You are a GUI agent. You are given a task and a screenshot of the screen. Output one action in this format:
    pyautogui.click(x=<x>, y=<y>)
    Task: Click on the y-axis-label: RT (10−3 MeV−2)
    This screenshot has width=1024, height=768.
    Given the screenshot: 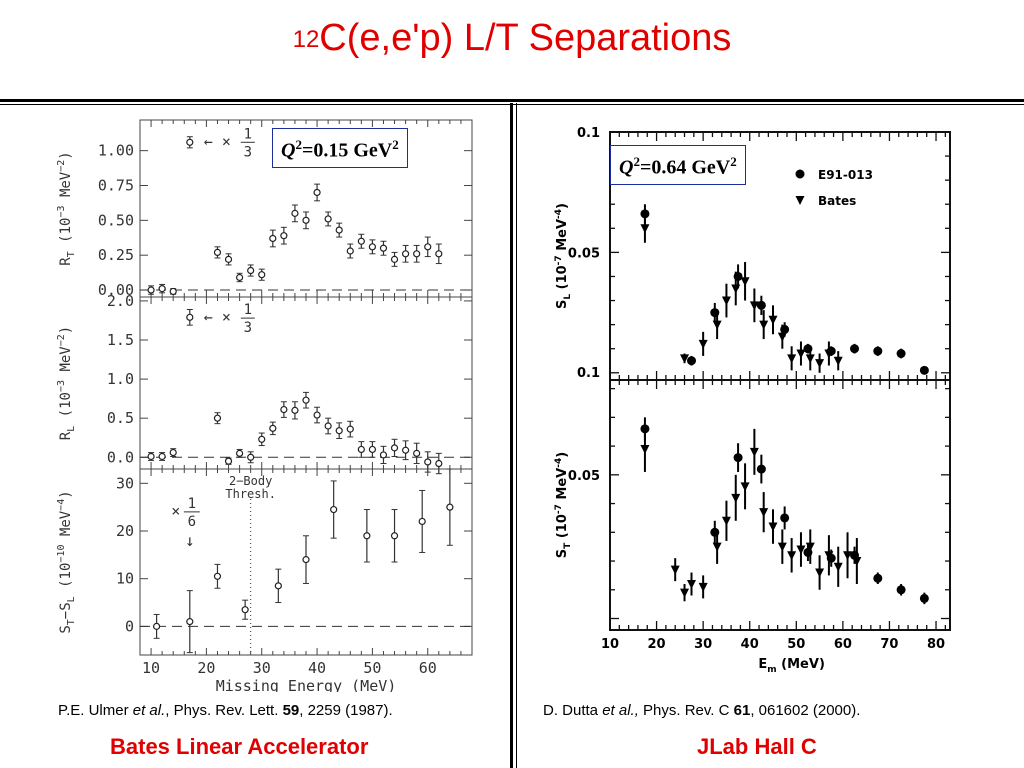 What is the action you would take?
    pyautogui.click(x=66, y=208)
    